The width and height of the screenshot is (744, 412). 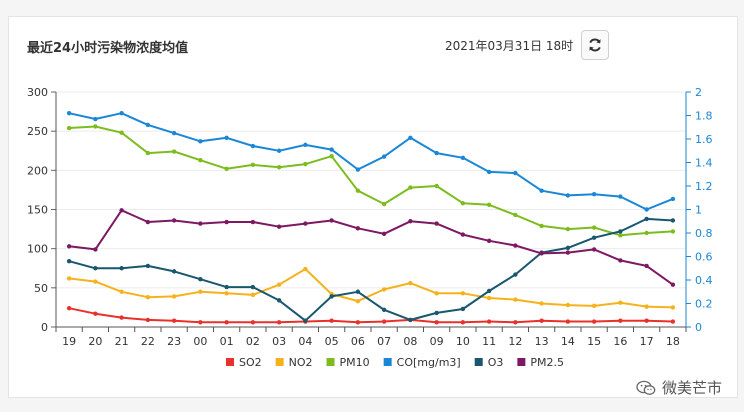 What do you see at coordinates (230, 362) in the screenshot?
I see `legend-swatch-so2` at bounding box center [230, 362].